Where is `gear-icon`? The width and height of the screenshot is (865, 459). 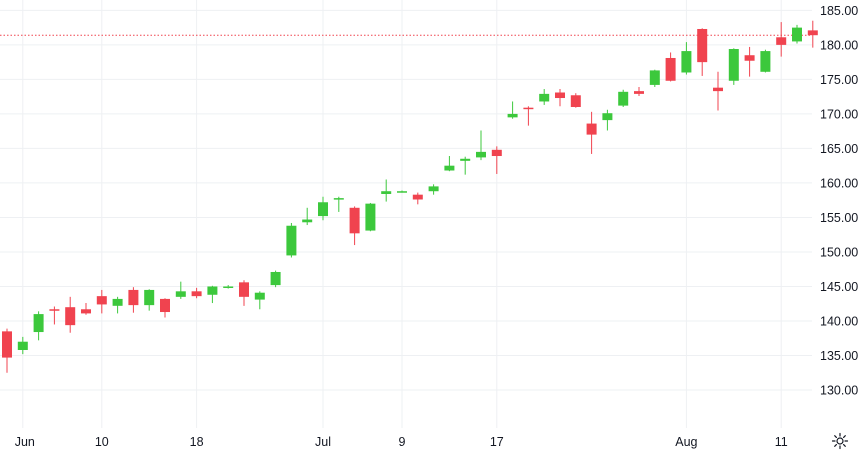 gear-icon is located at coordinates (840, 441).